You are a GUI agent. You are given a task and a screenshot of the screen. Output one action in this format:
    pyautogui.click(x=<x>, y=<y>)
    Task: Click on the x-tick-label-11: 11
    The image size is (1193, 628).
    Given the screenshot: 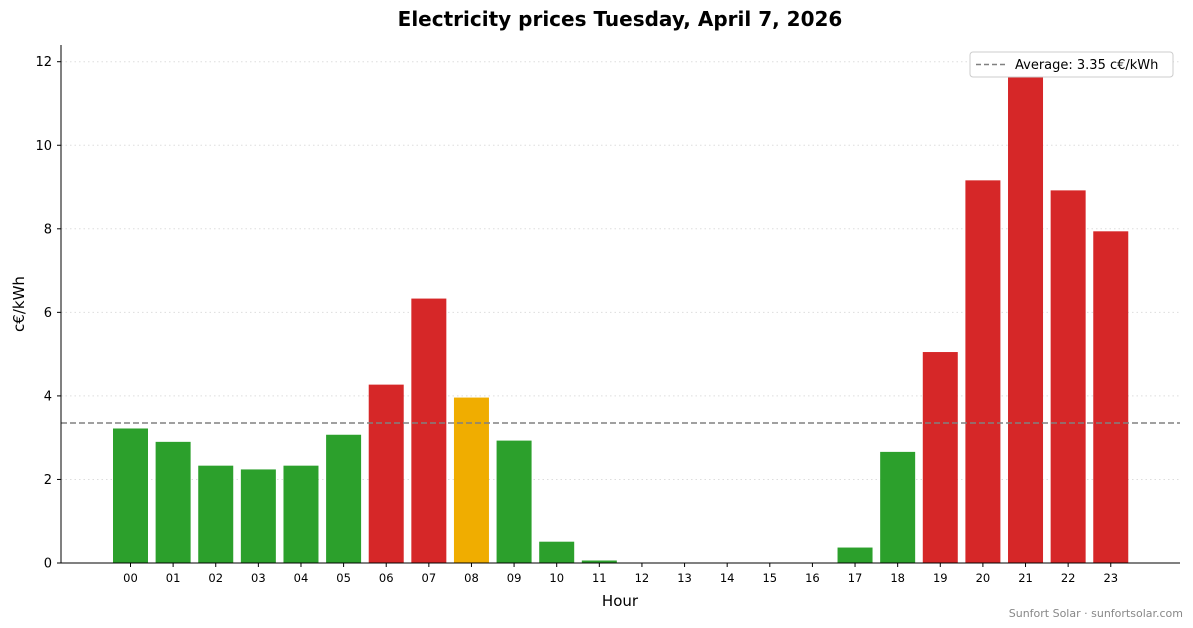 What is the action you would take?
    pyautogui.click(x=599, y=578)
    